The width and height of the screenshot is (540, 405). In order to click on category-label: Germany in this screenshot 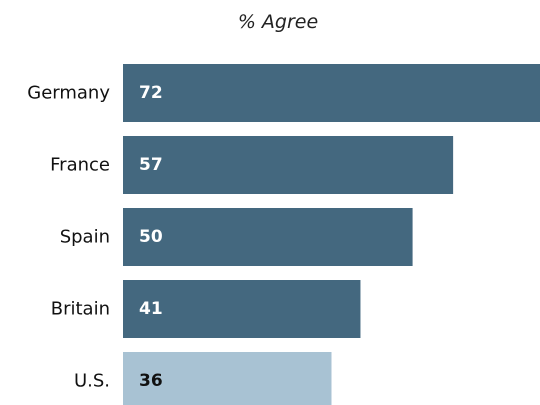, I will do `click(68, 93)`.